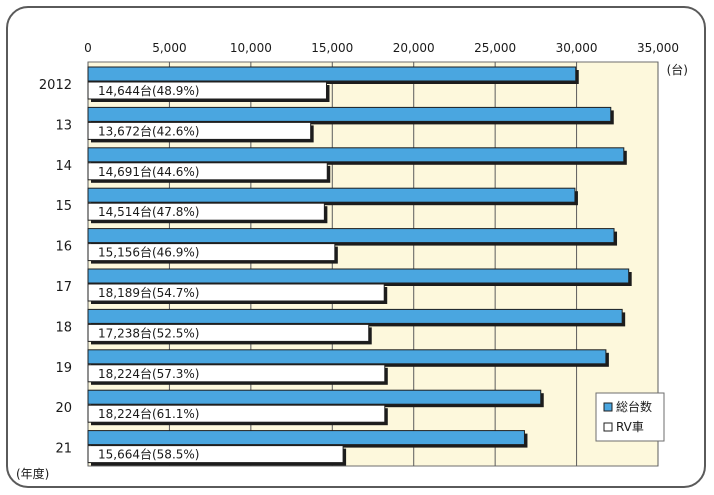 The width and height of the screenshot is (714, 495). I want to click on data-label: 15,156台(46.9%), so click(148, 252).